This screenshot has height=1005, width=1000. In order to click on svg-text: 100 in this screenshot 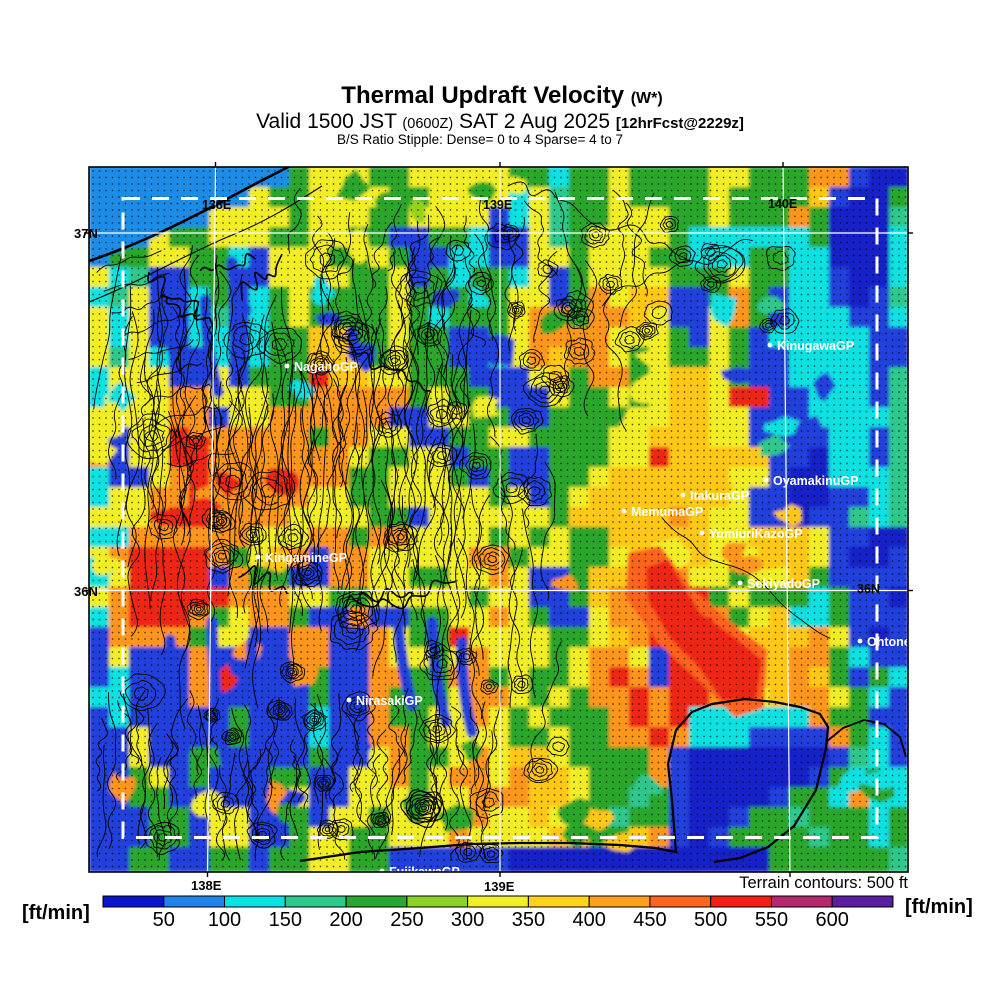, I will do `click(224, 920)`.